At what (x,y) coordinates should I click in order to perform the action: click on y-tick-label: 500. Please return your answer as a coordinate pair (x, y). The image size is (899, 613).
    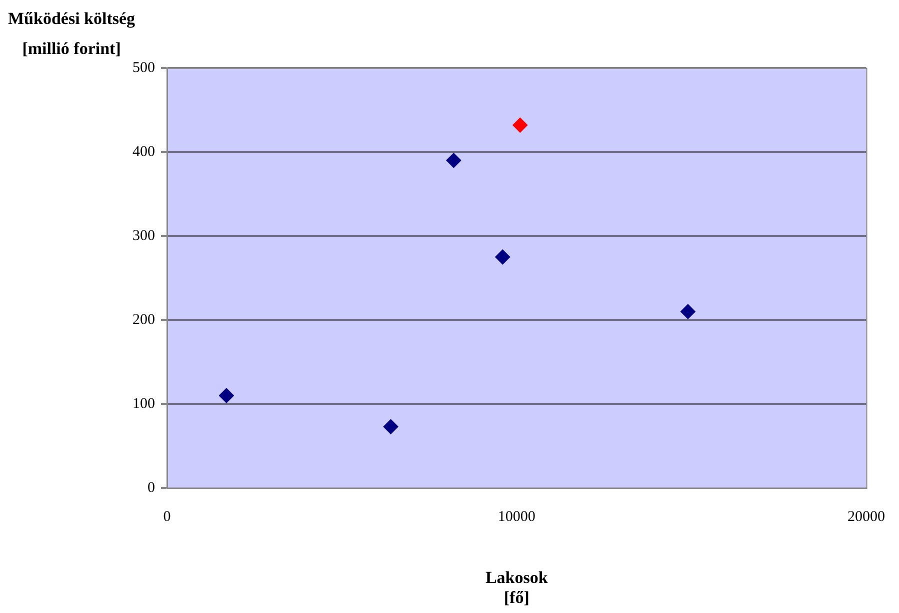
    Looking at the image, I should click on (143, 68).